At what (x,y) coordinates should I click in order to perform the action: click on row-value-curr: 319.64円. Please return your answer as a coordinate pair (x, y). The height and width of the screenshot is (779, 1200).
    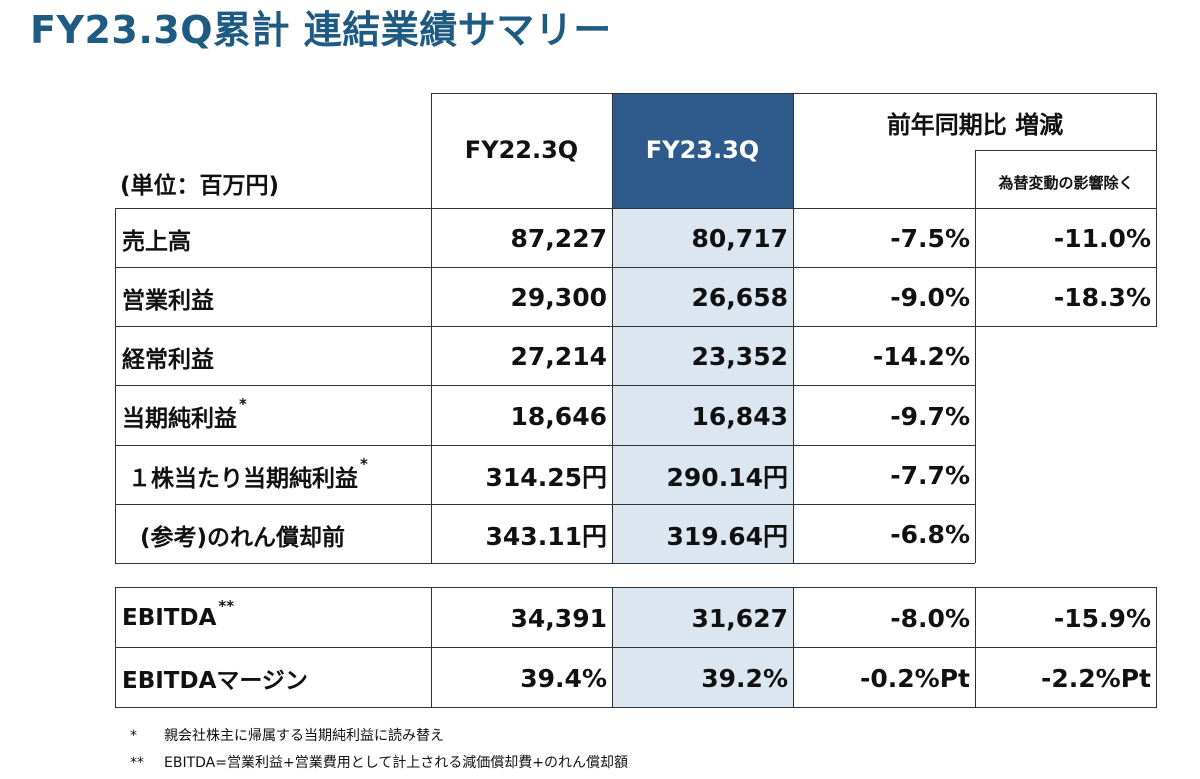
    Looking at the image, I should click on (727, 536).